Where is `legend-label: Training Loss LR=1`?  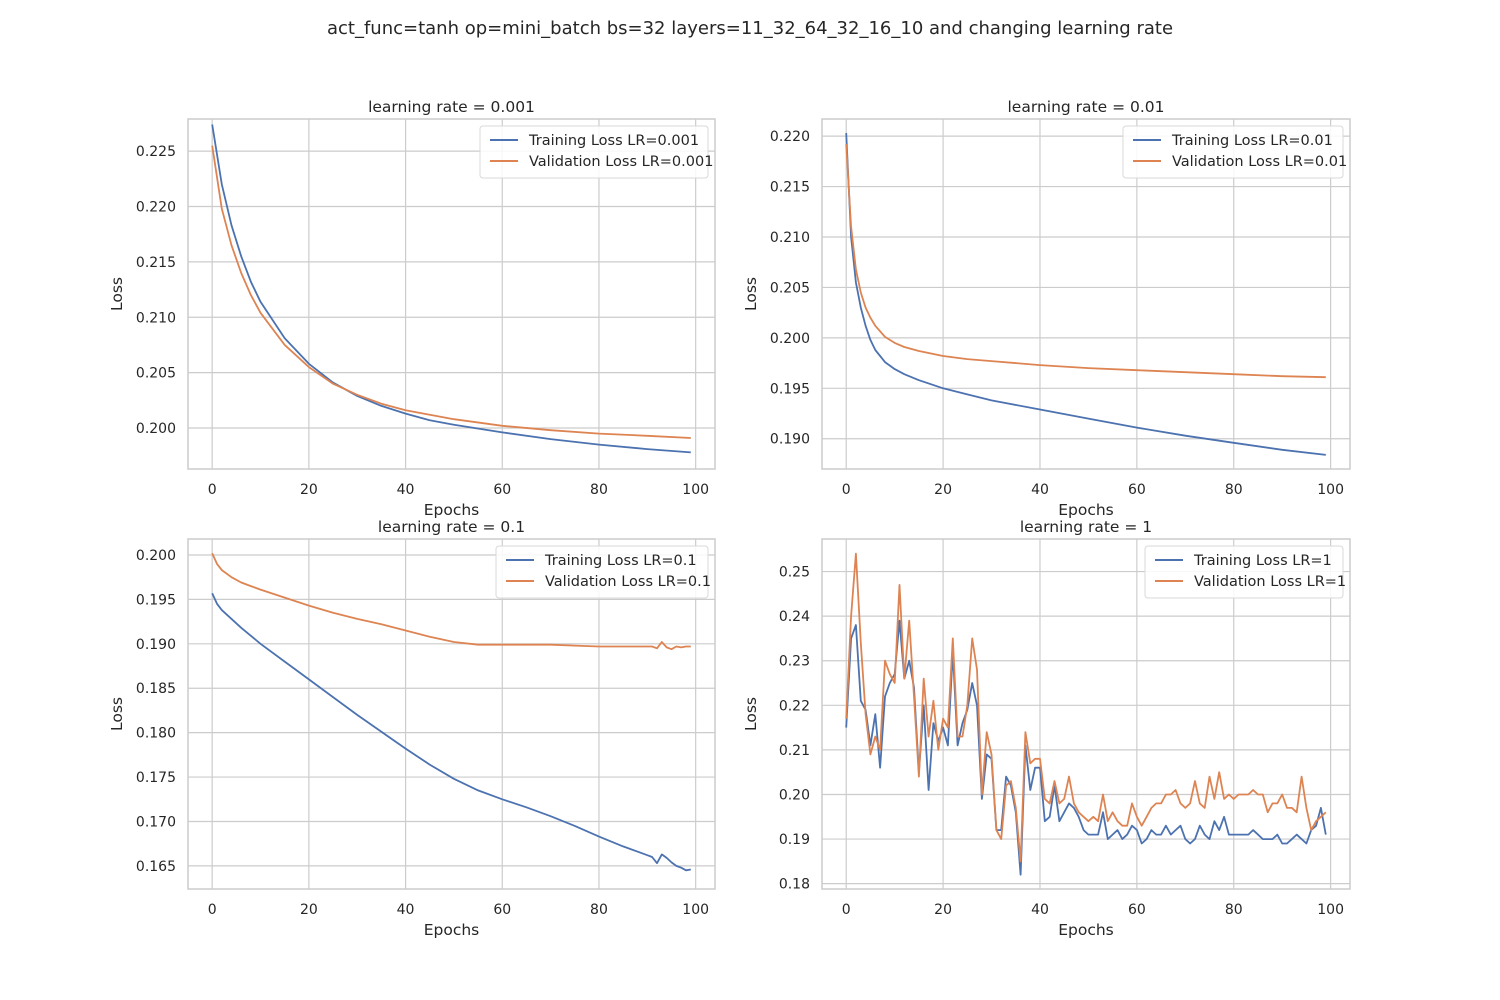
legend-label: Training Loss LR=1 is located at coordinates (1262, 561).